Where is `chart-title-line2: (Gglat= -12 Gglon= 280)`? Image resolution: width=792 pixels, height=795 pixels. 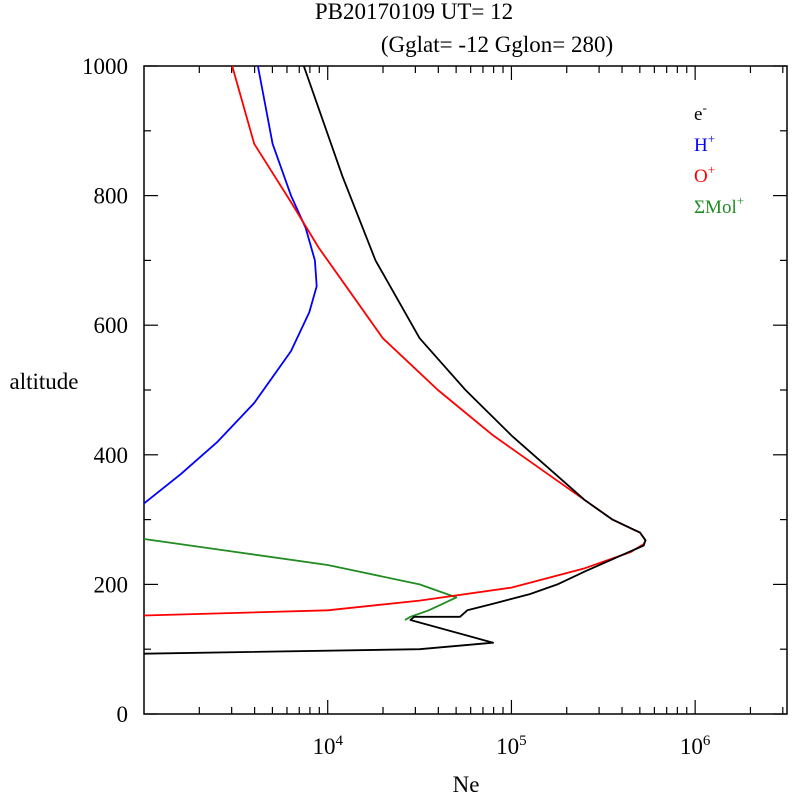 chart-title-line2: (Gglat= -12 Gglon= 280) is located at coordinates (497, 44).